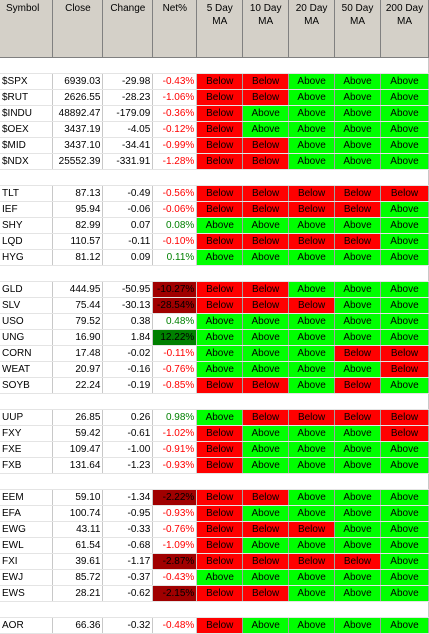  I want to click on col-header-5day-ma: 5 Day MA, so click(220, 29).